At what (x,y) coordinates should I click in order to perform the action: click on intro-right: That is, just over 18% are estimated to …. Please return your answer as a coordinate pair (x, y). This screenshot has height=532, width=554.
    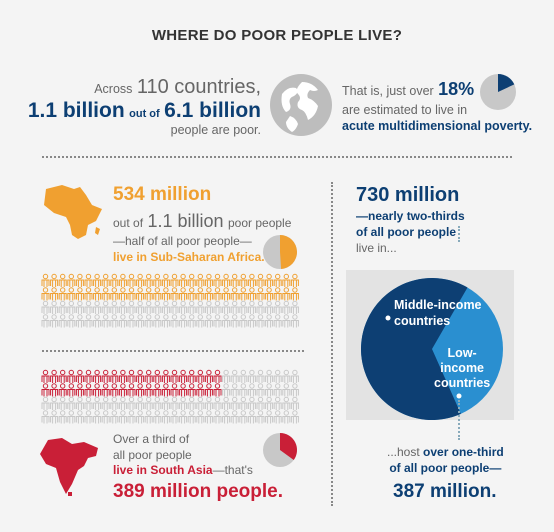
    Looking at the image, I should click on (437, 106).